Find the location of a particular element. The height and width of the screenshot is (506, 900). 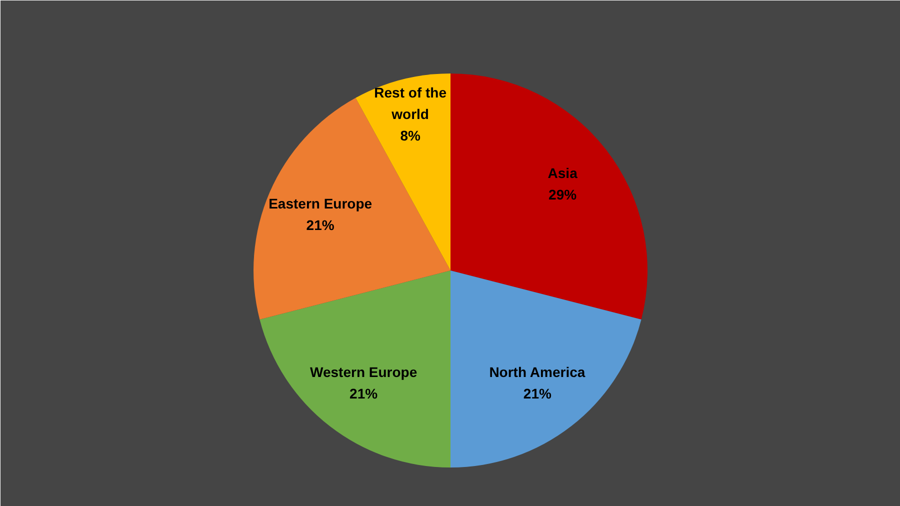

data-label: 8% is located at coordinates (410, 136).